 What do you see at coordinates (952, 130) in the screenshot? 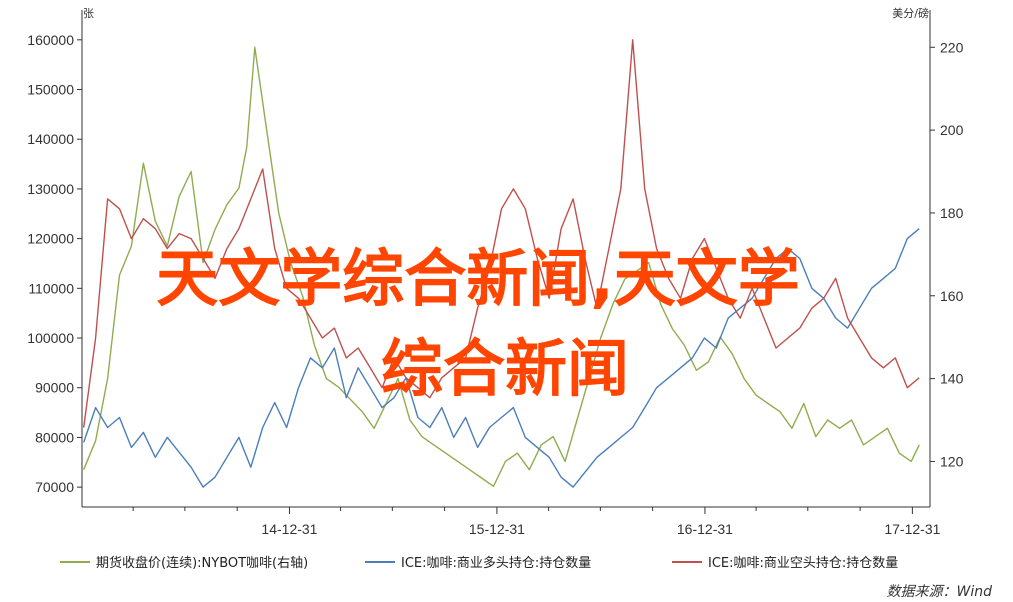
I see `right-axis-tick-label: 200` at bounding box center [952, 130].